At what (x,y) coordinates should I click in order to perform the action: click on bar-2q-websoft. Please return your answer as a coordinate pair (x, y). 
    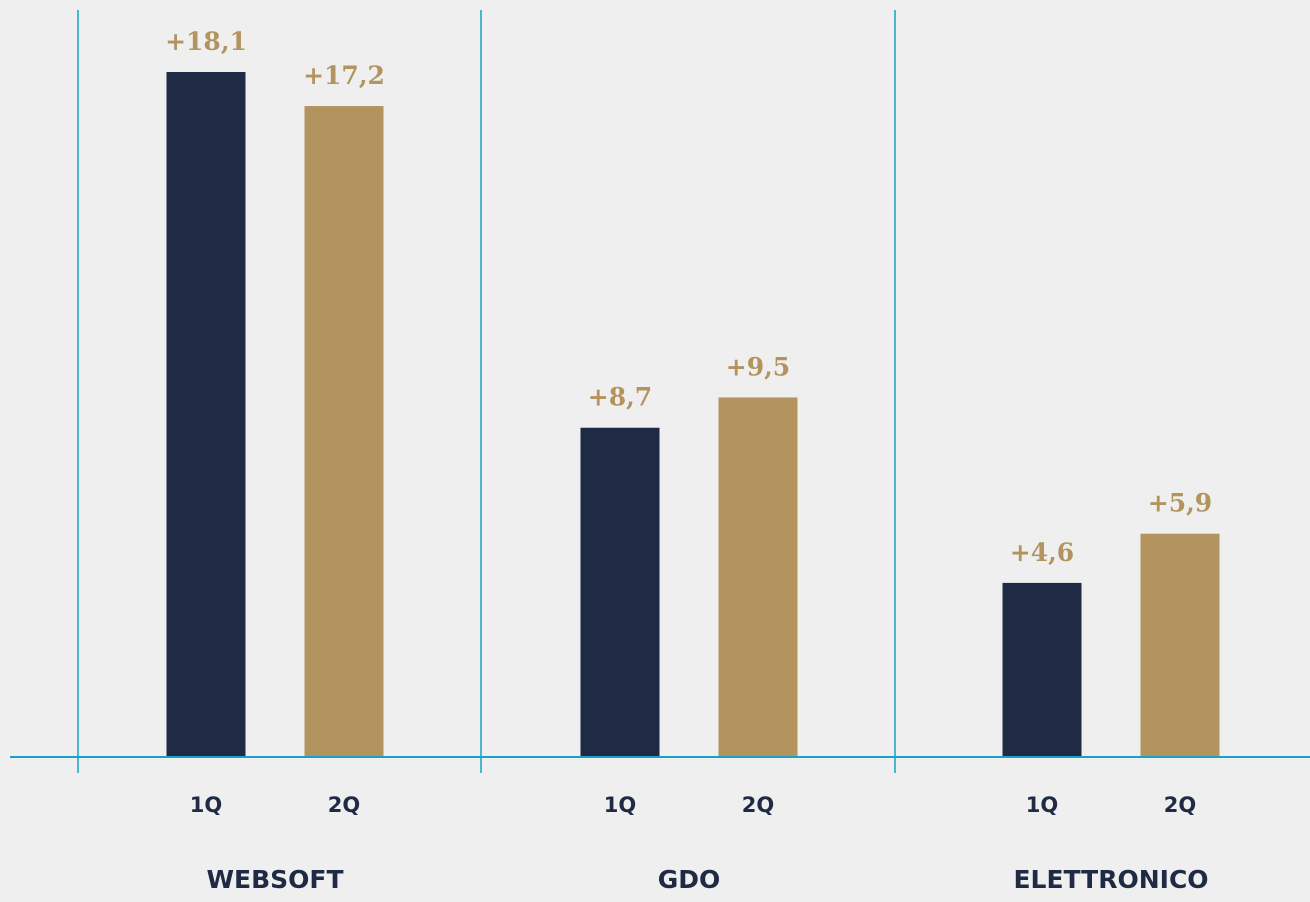
    Looking at the image, I should click on (344, 431).